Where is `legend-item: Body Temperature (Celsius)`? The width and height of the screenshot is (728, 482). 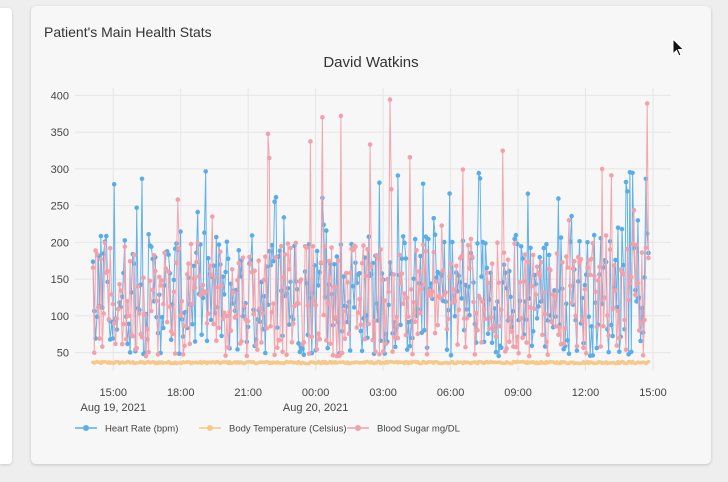
legend-item: Body Temperature (Celsius) is located at coordinates (273, 429).